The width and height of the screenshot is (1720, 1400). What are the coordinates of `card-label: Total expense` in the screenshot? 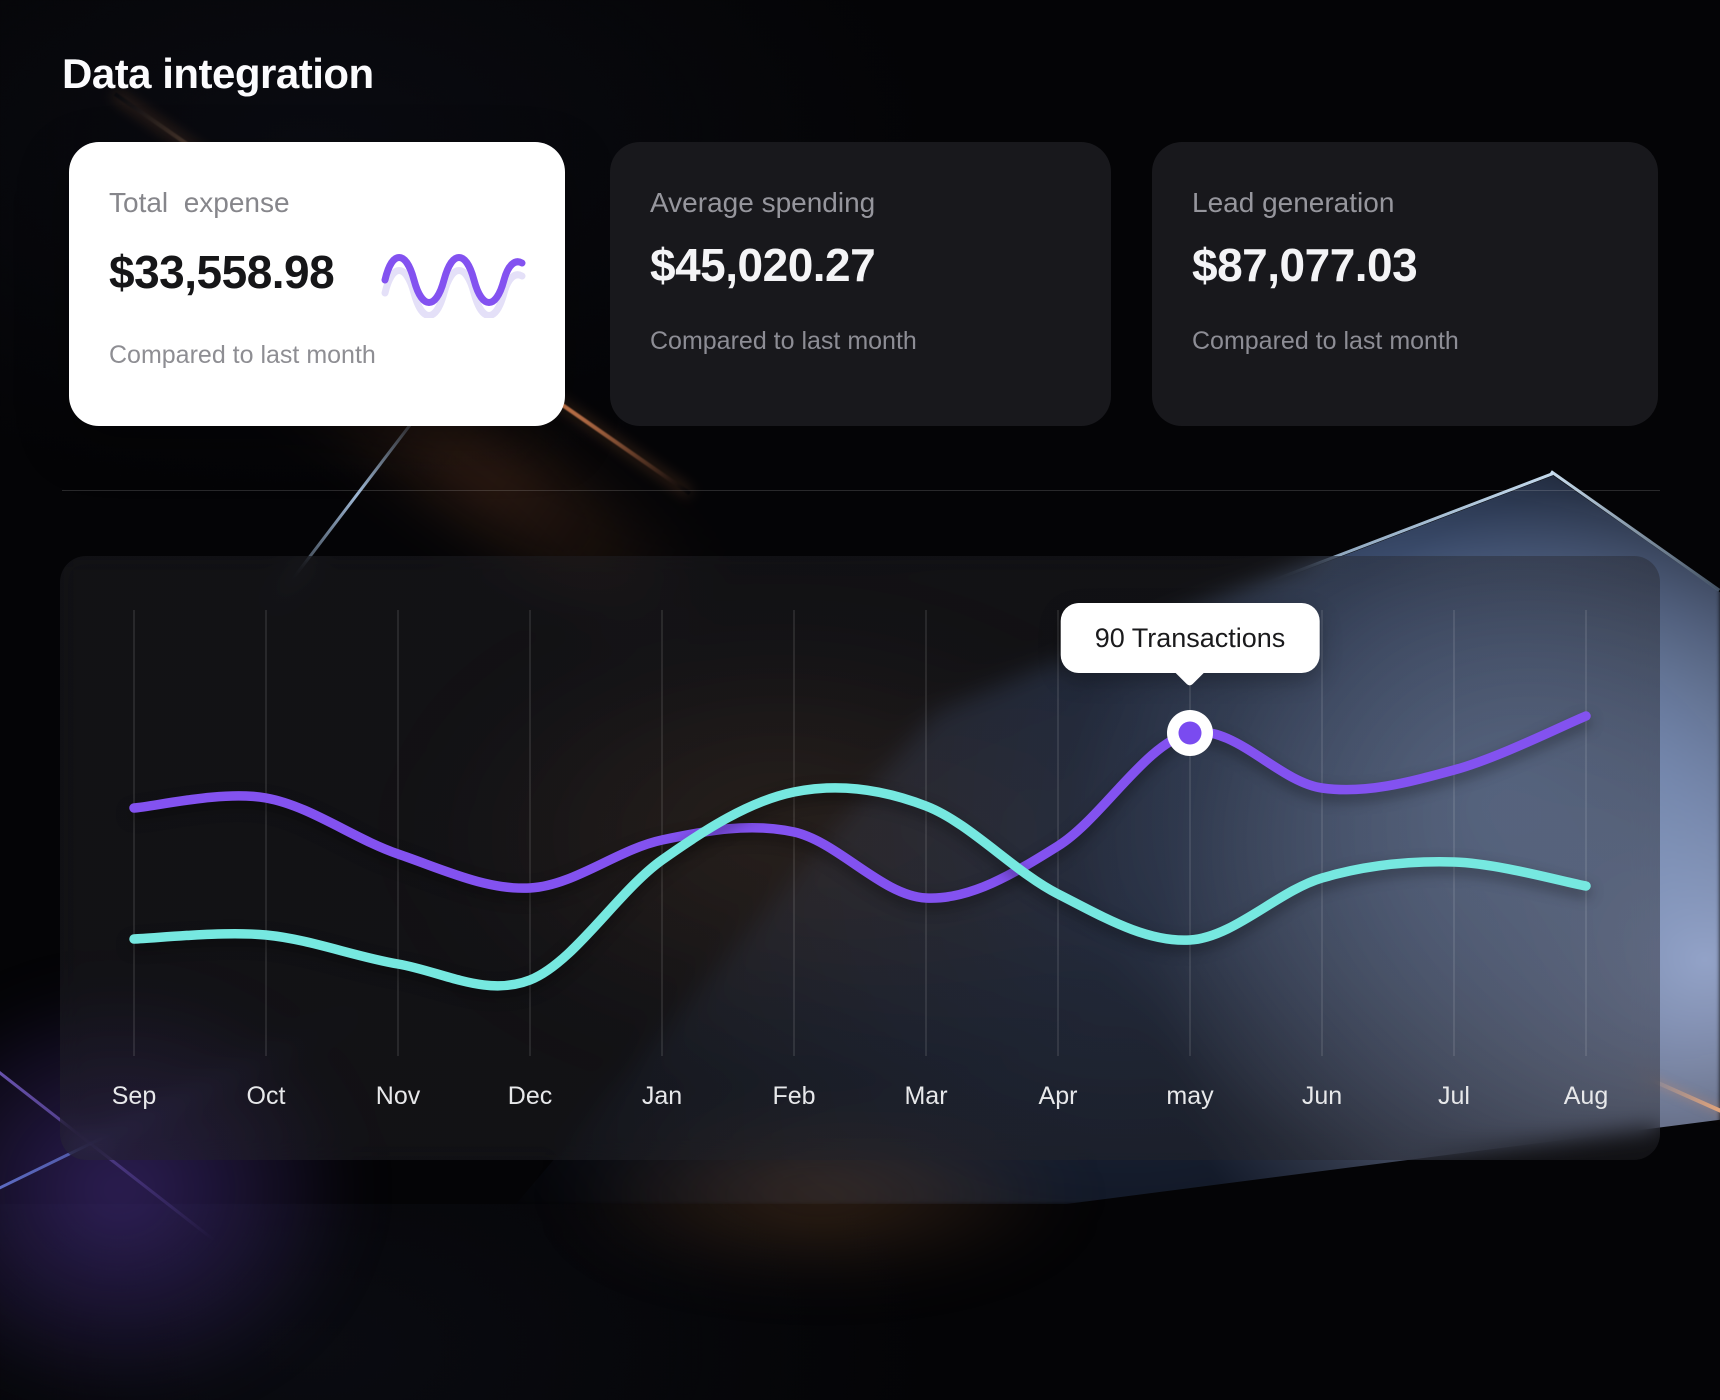 It's located at (199, 202).